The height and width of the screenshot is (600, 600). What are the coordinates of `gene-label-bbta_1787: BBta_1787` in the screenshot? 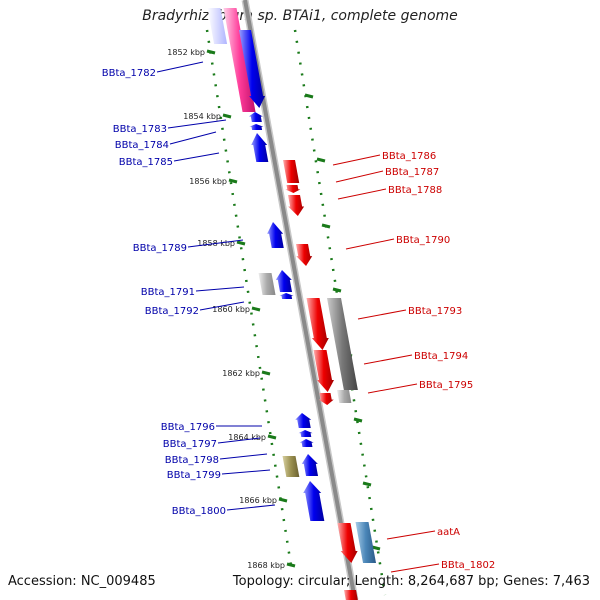 It's located at (412, 172).